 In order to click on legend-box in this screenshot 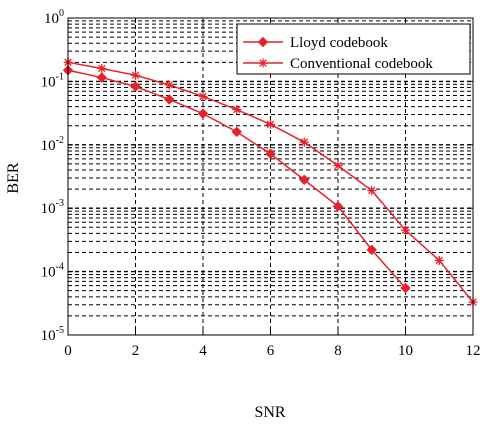, I will do `click(353, 49)`.